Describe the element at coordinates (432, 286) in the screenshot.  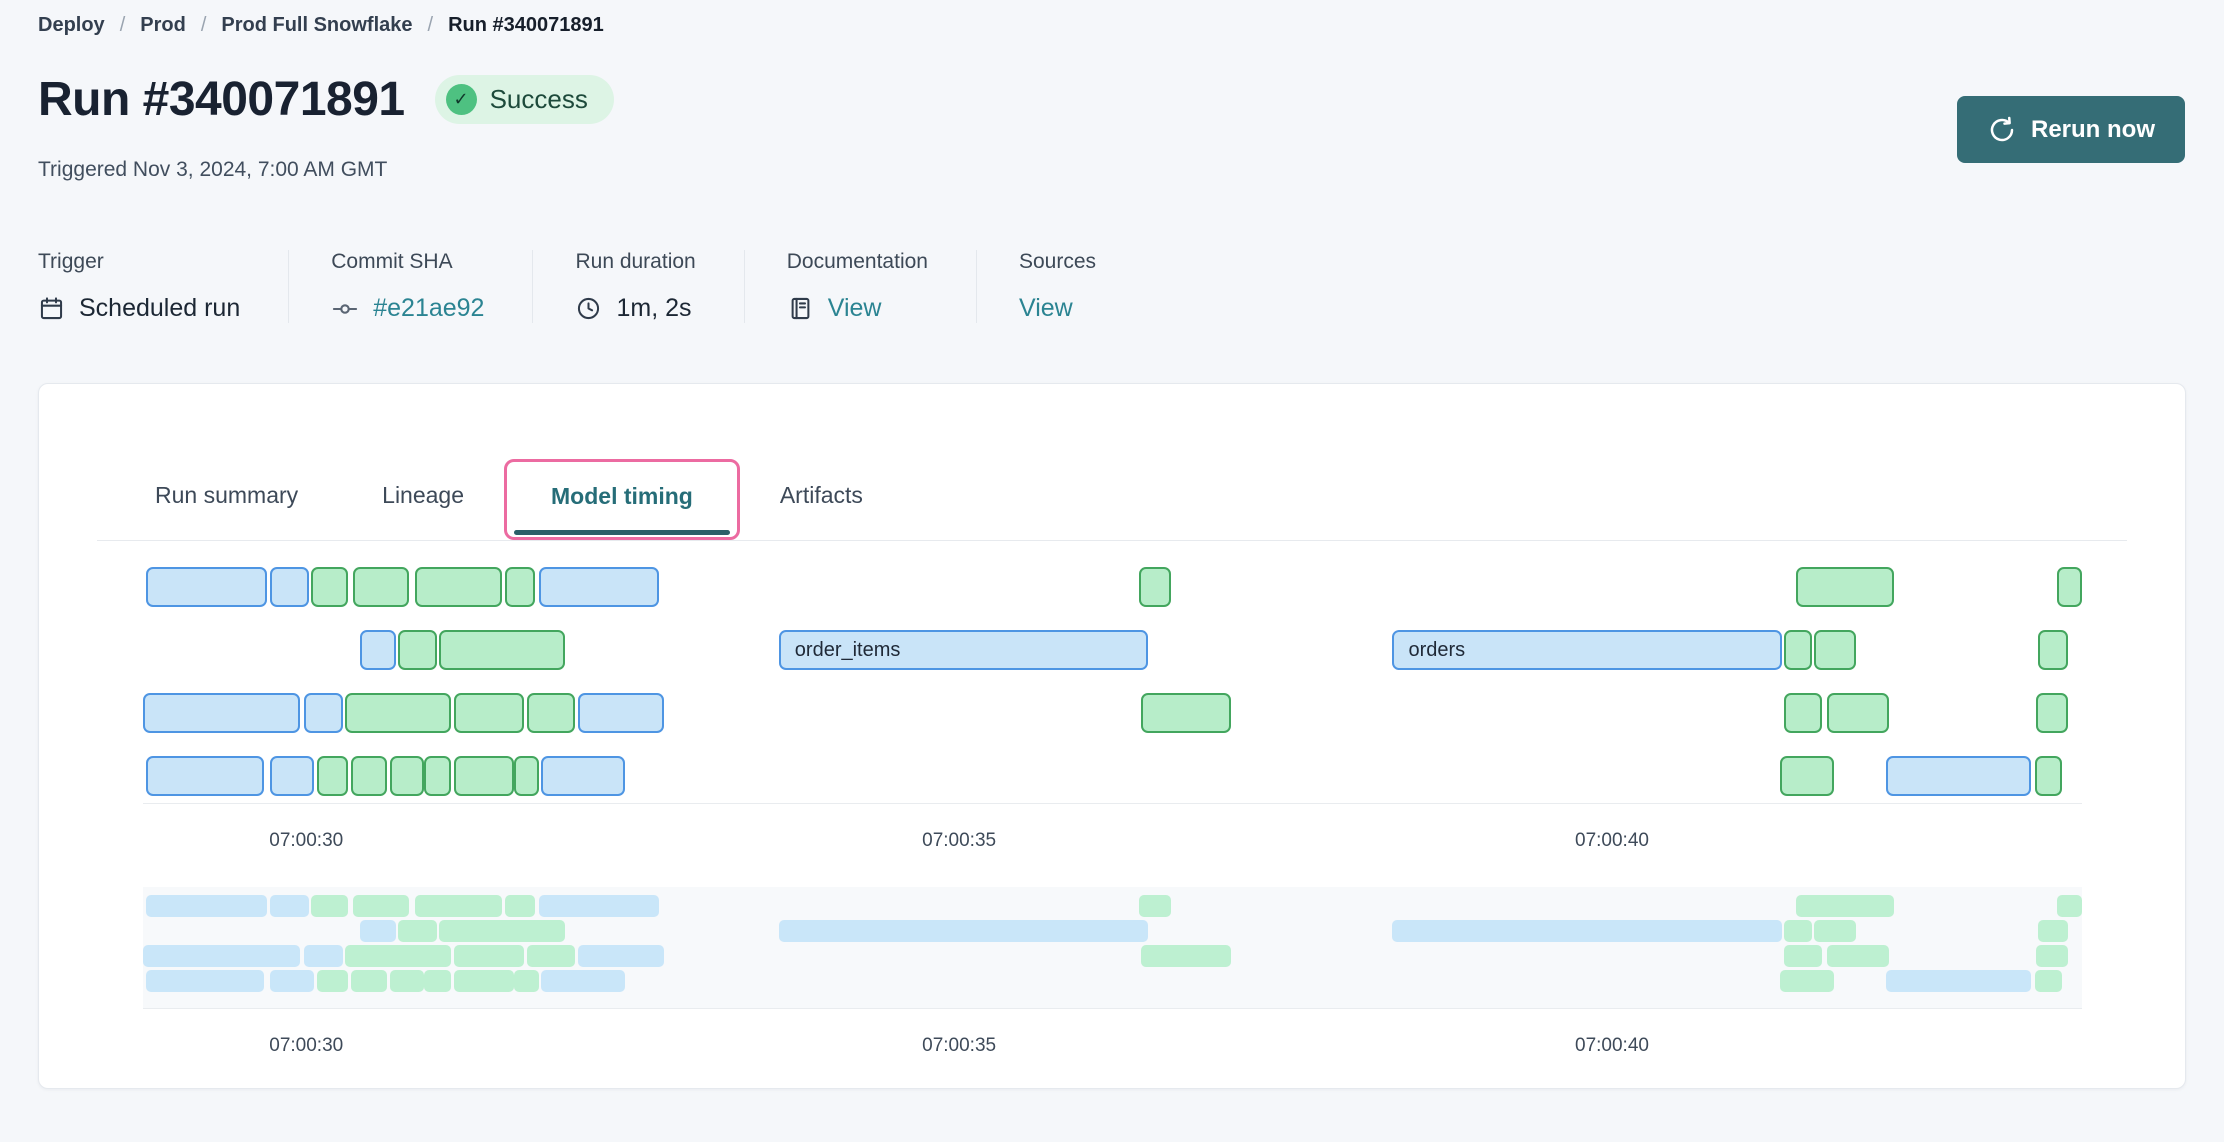
I see `meta-commit-sha: Commit SHA #e21ae92` at that location.